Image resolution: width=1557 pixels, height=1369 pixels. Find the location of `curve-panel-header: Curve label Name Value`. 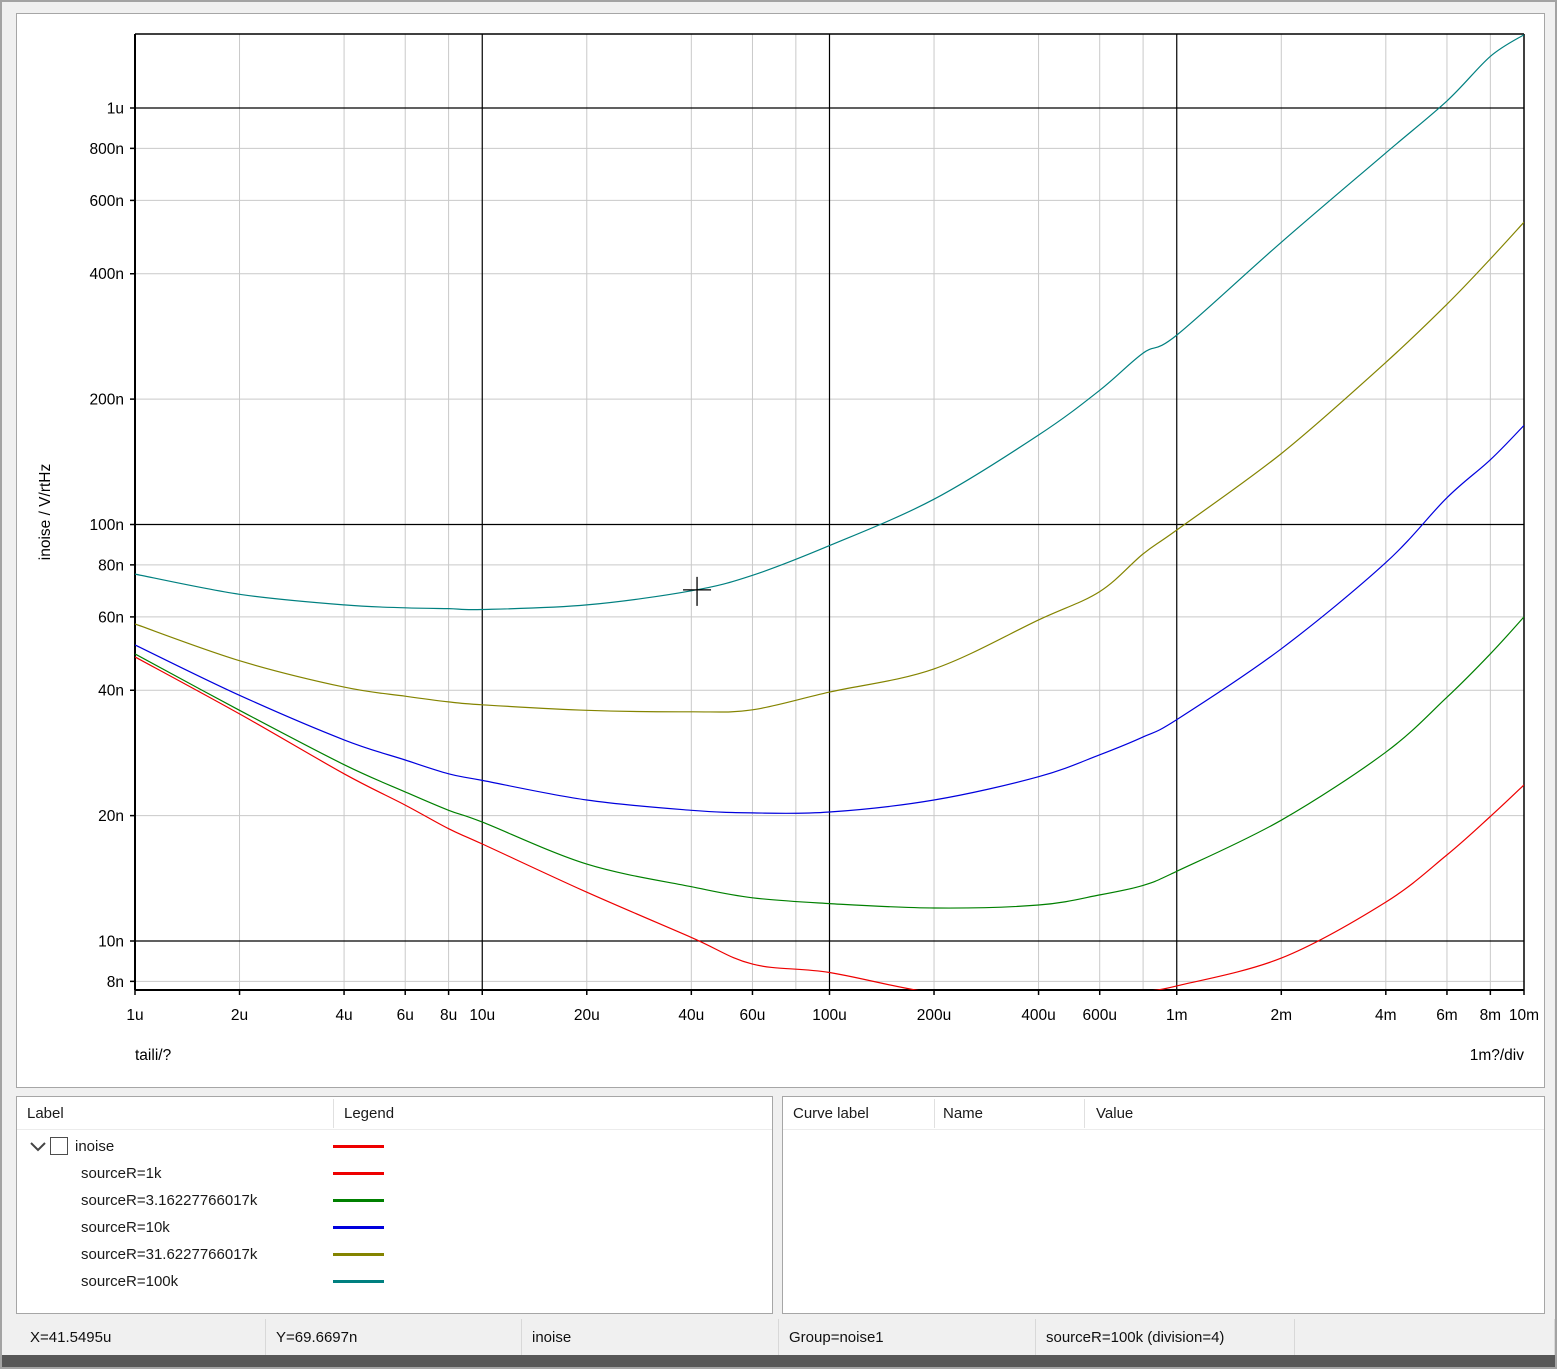

curve-panel-header: Curve label Name Value is located at coordinates (1163, 1113).